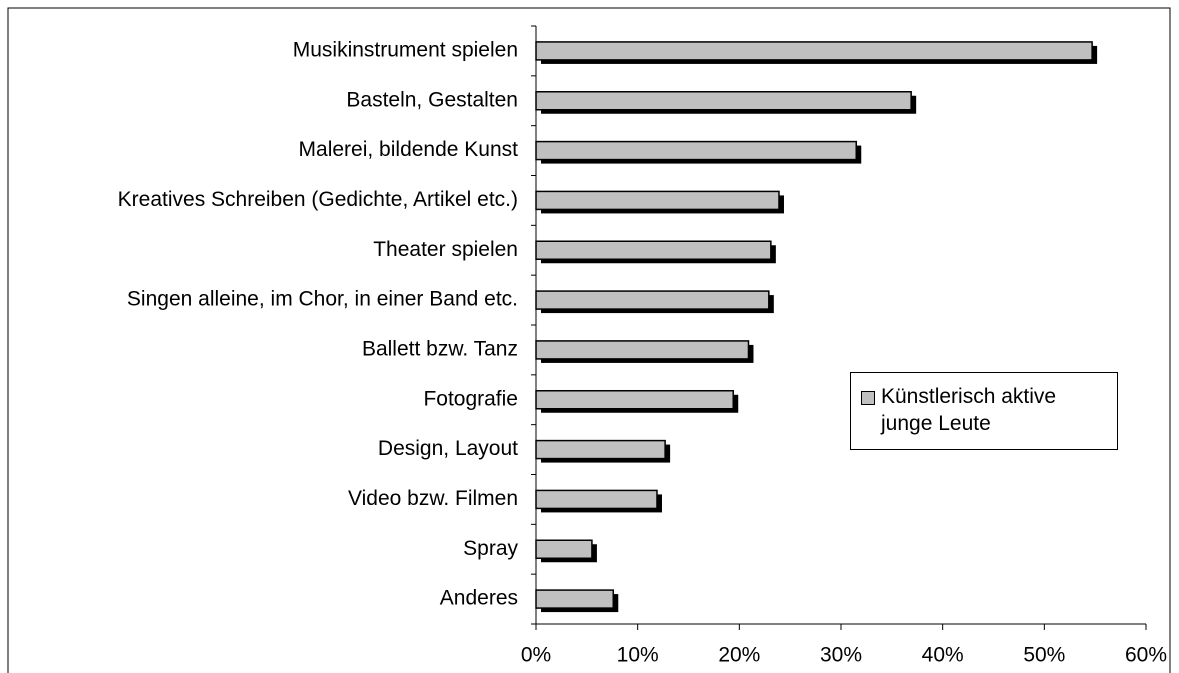 The height and width of the screenshot is (673, 1179). Describe the element at coordinates (490, 548) in the screenshot. I see `y-tick-label: Spray` at that location.